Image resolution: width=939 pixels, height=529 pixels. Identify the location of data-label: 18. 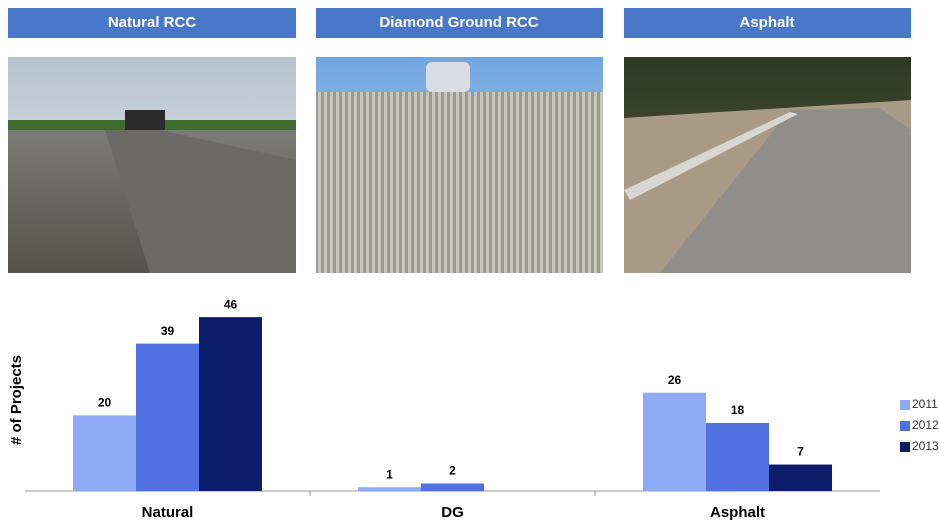
(738, 410).